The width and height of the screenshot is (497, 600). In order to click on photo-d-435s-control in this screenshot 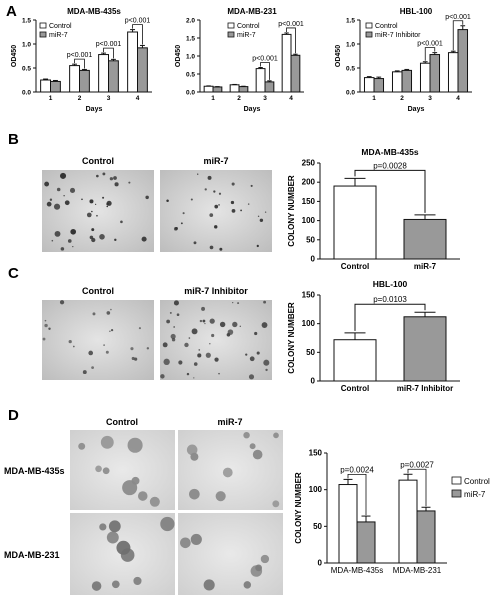, I will do `click(122, 470)`.